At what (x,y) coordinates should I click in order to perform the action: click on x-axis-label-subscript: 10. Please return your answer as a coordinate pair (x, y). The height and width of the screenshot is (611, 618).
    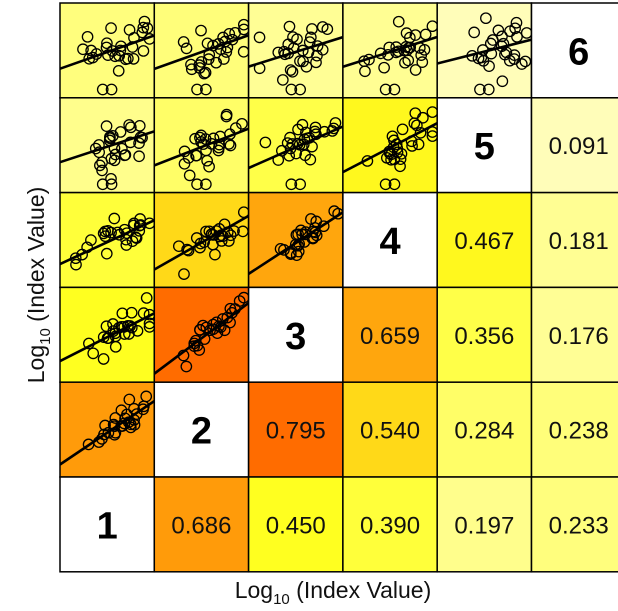
    Looking at the image, I should click on (281, 599).